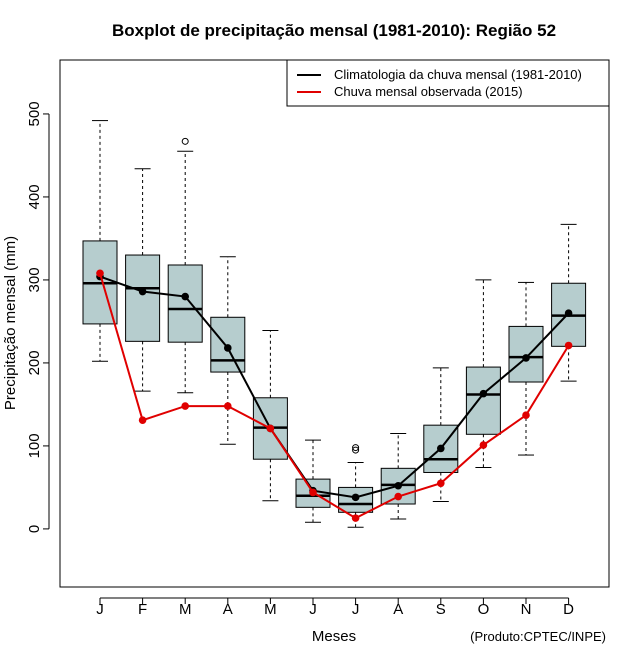  Describe the element at coordinates (142, 609) in the screenshot. I see `x-tick-label: F` at that location.